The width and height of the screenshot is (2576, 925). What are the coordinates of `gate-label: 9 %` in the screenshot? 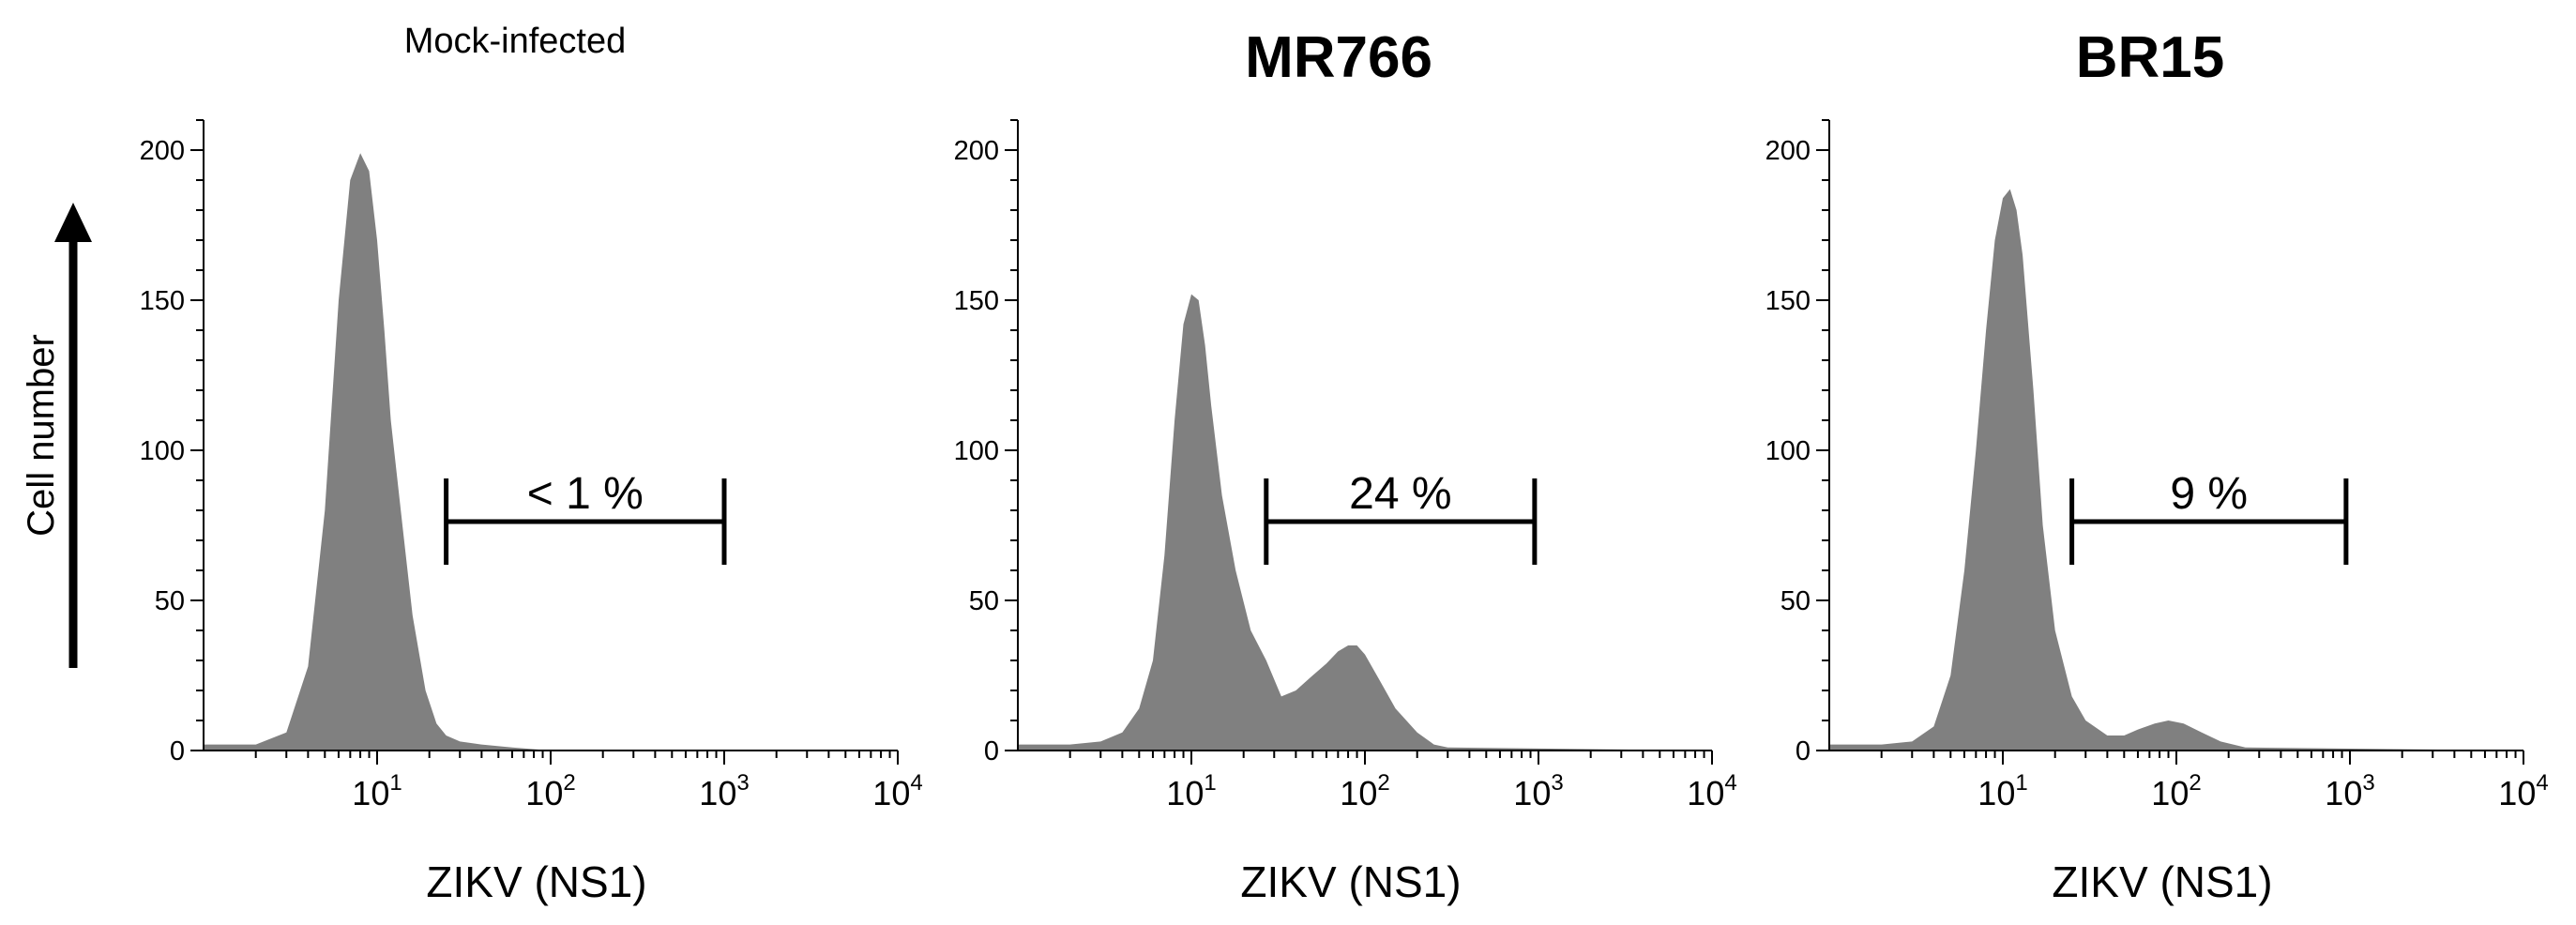 It's located at (2209, 494).